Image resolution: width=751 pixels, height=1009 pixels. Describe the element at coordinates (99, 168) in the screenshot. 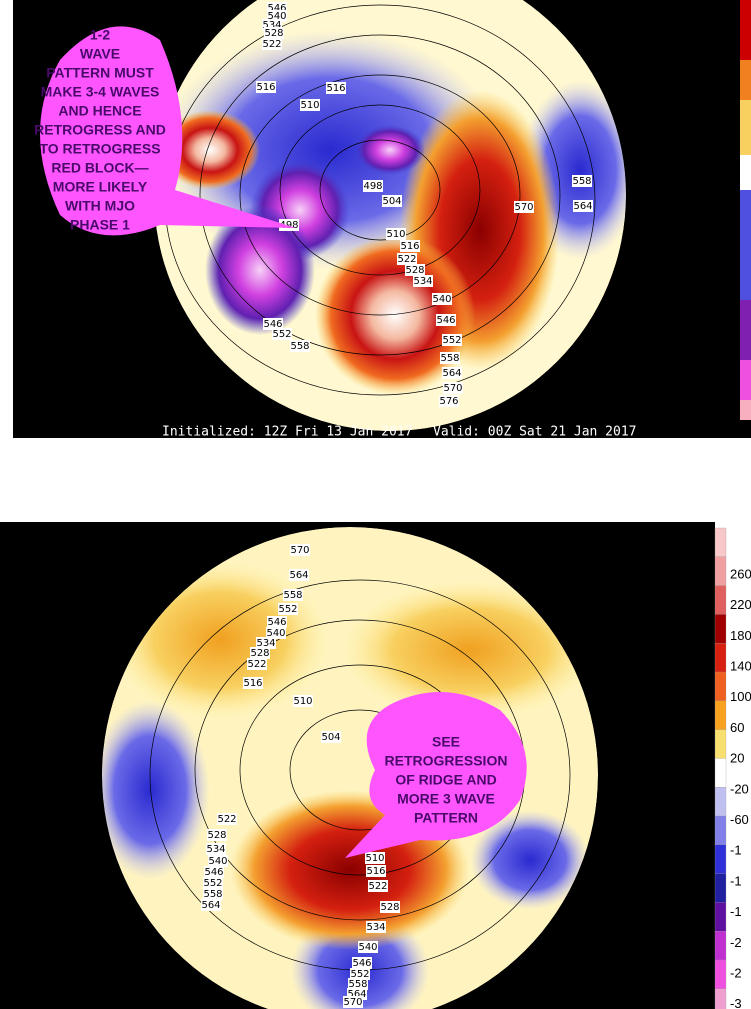

I see `annotation-line: RED BLOCK—` at that location.